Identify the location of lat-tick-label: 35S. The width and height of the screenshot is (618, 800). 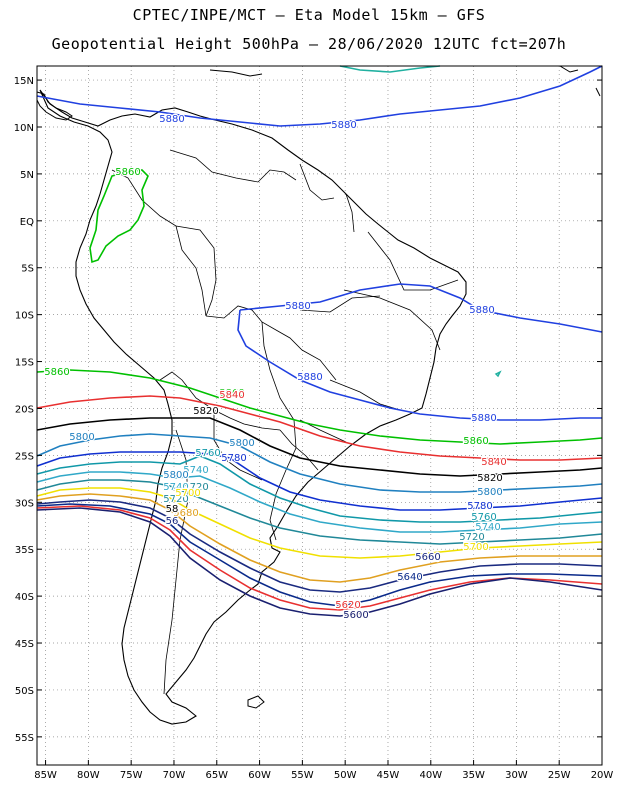
(24, 550).